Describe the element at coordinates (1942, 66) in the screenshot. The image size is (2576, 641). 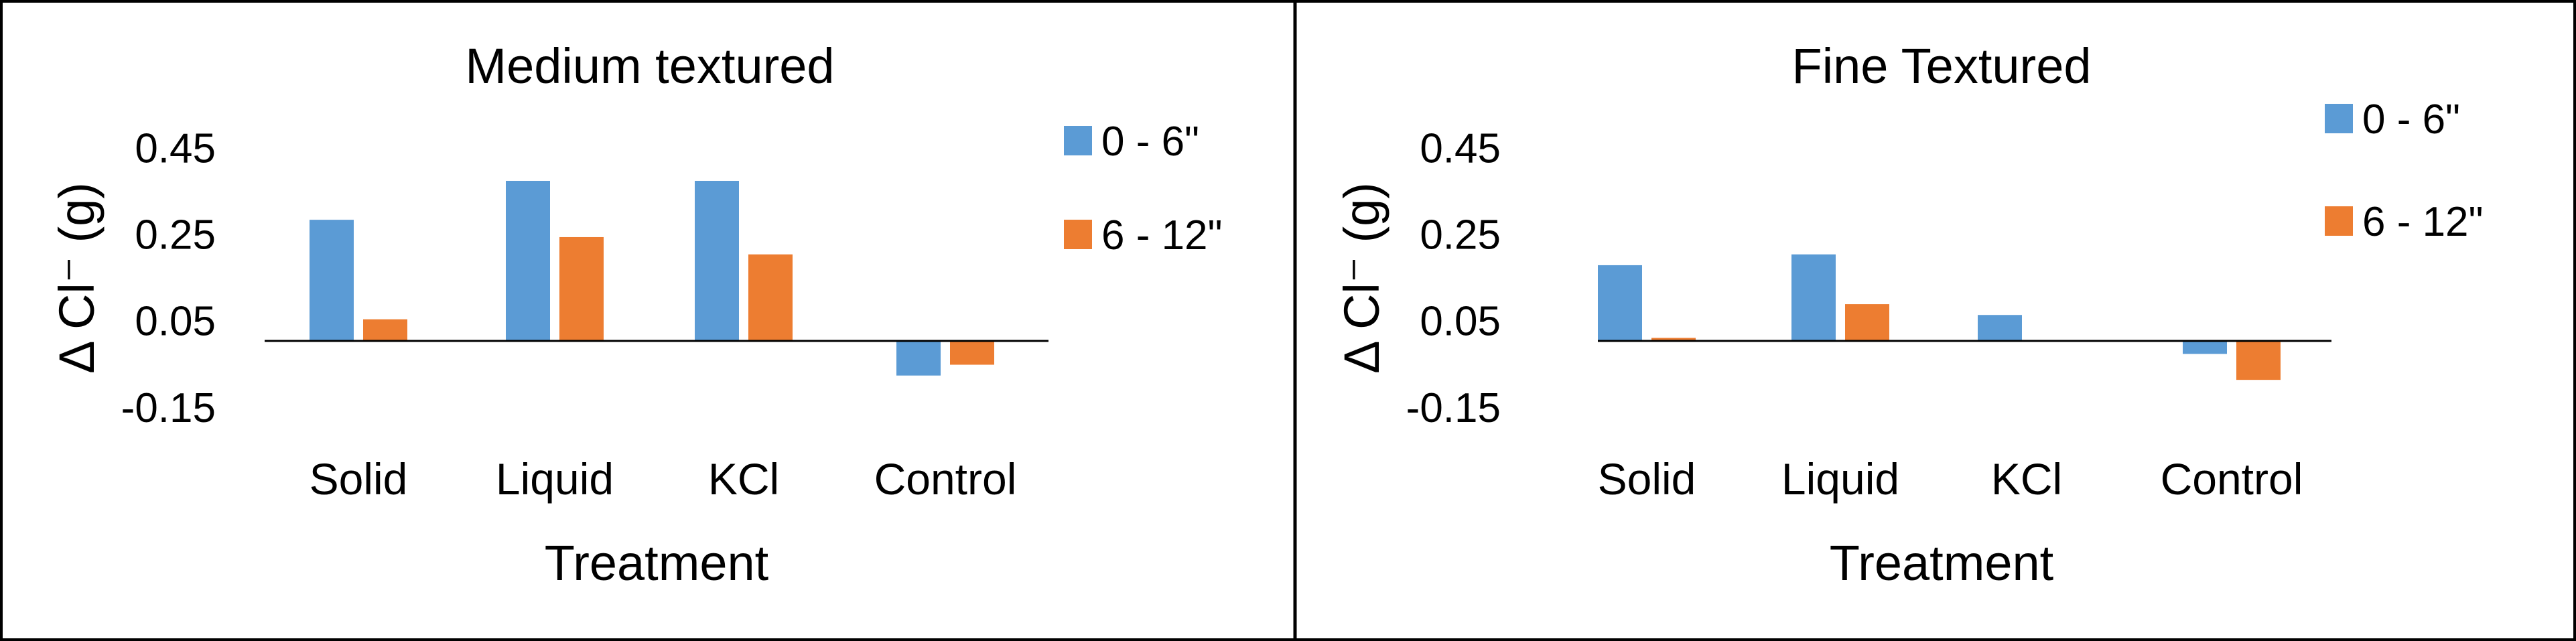
I see `chart-title: Fine Textured` at that location.